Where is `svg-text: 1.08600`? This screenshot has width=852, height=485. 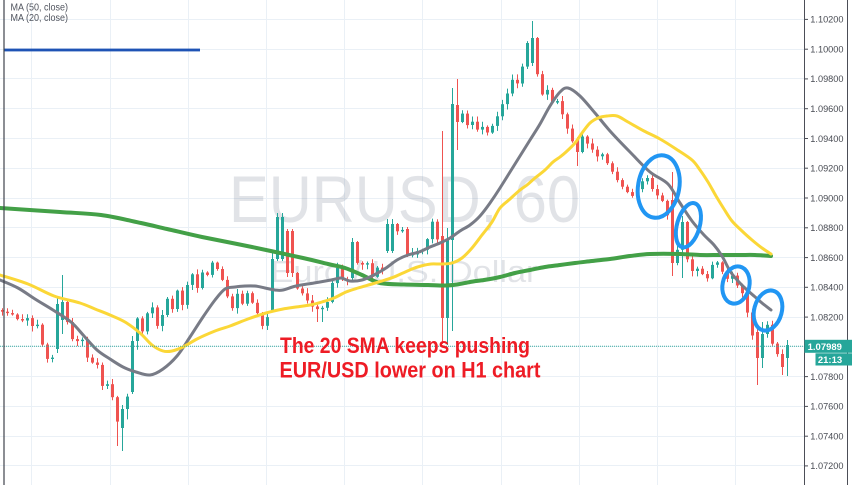
svg-text: 1.08600 is located at coordinates (826, 258).